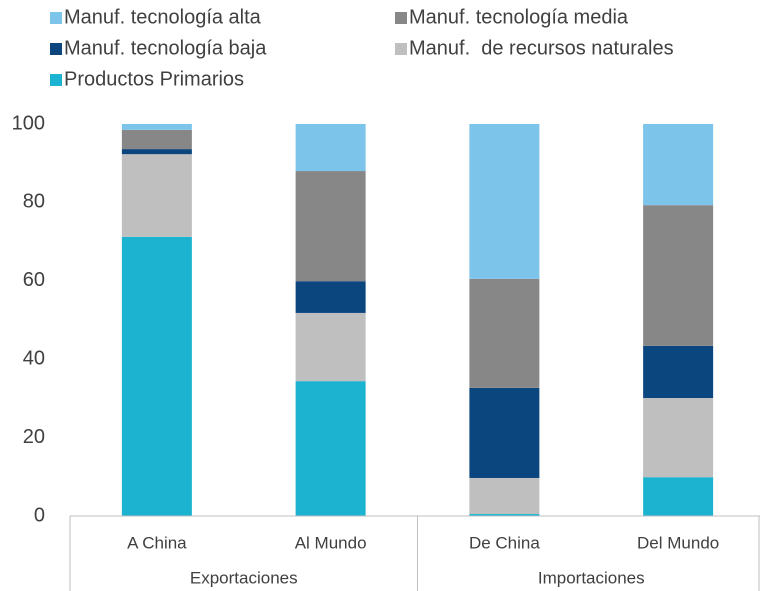  What do you see at coordinates (519, 17) in the screenshot?
I see `legend-label: Manuf. tecnología media` at bounding box center [519, 17].